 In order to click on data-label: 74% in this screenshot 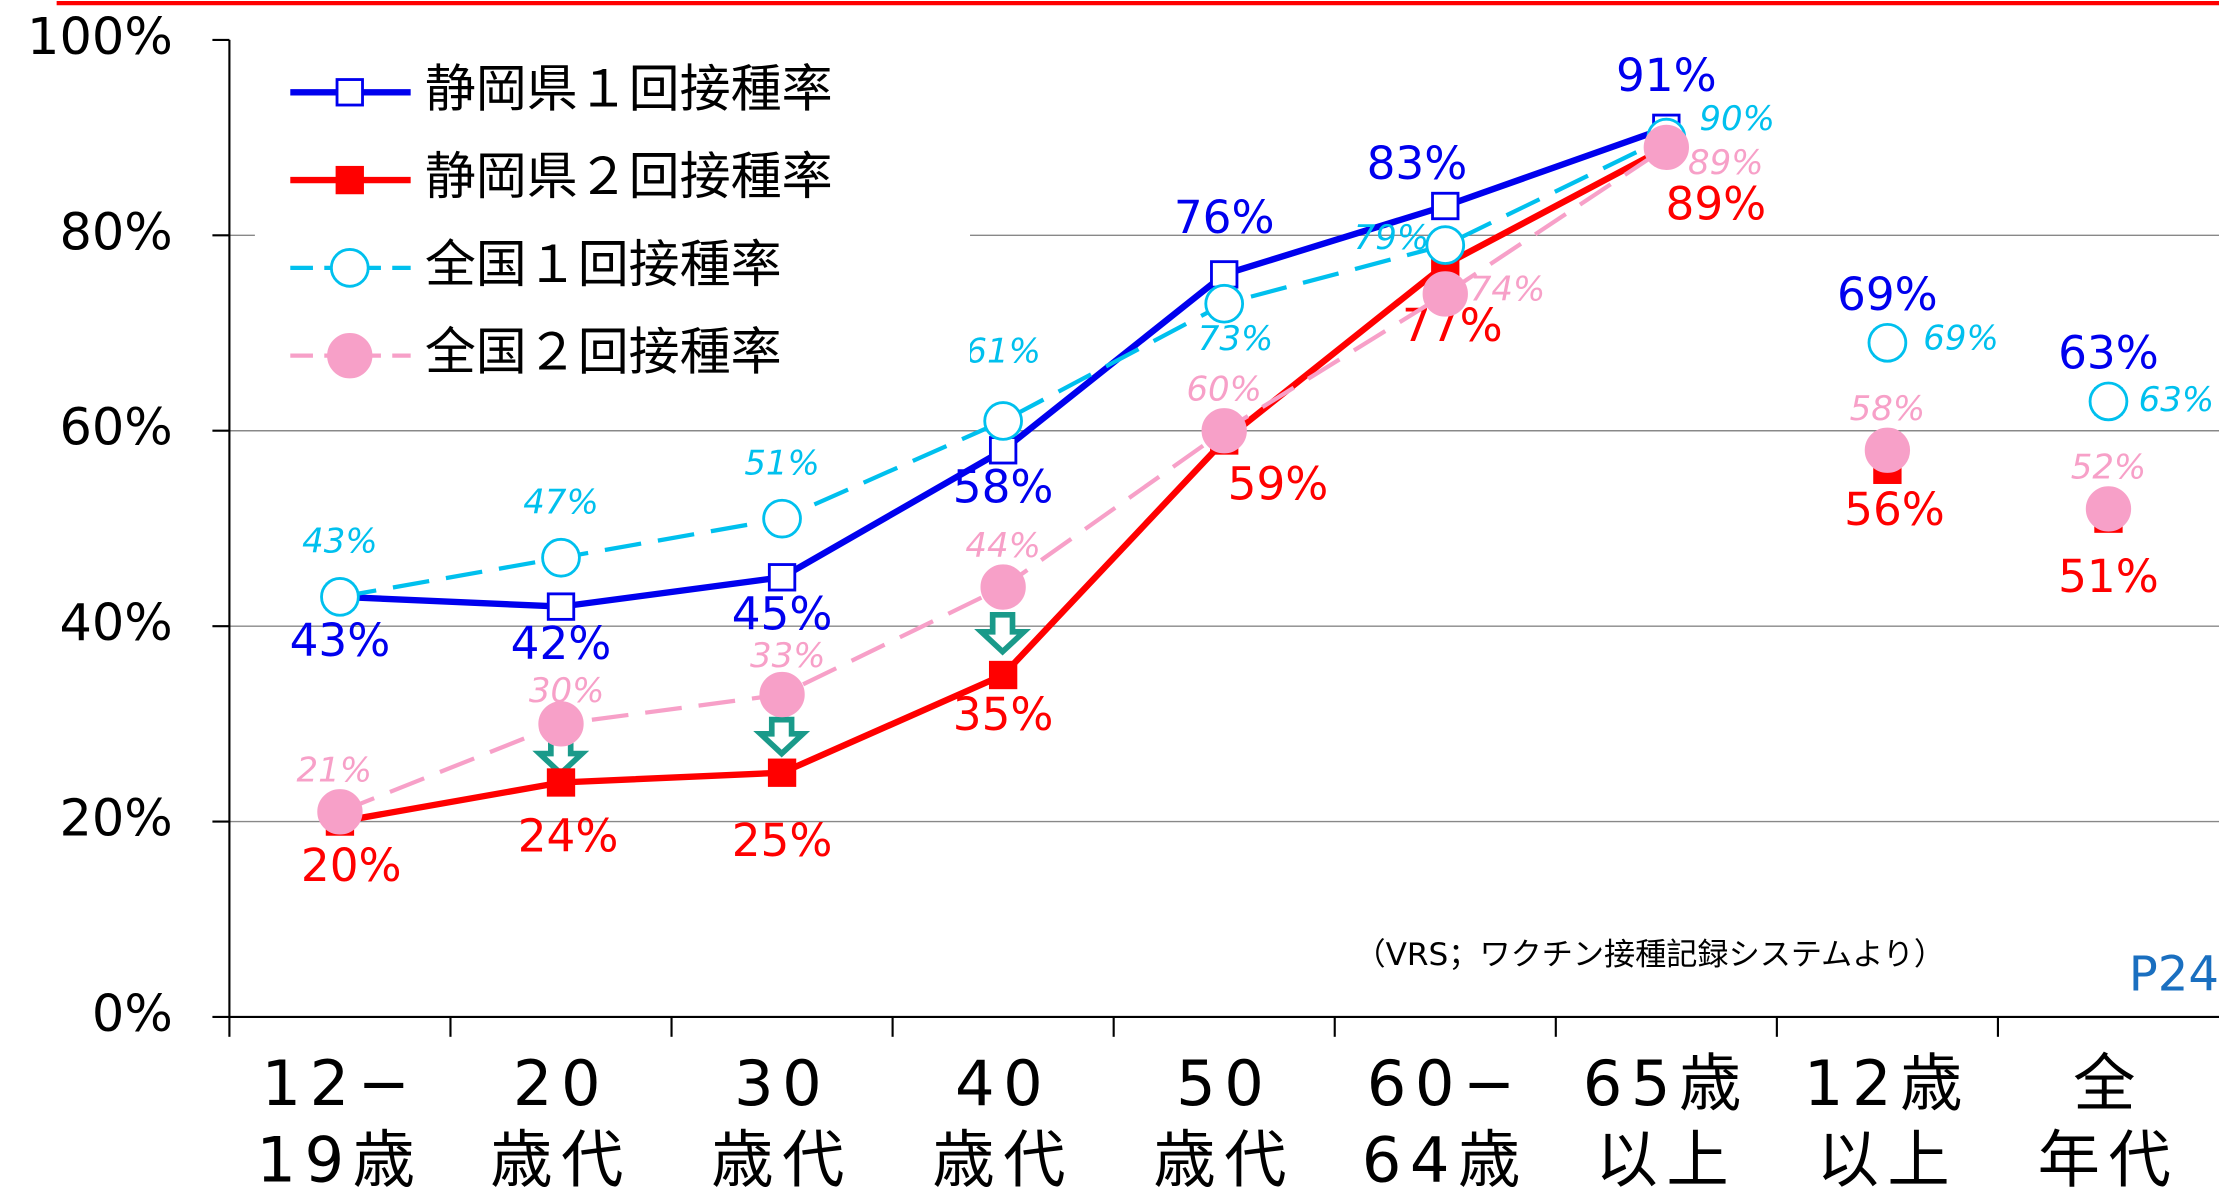, I will do `click(1508, 290)`.